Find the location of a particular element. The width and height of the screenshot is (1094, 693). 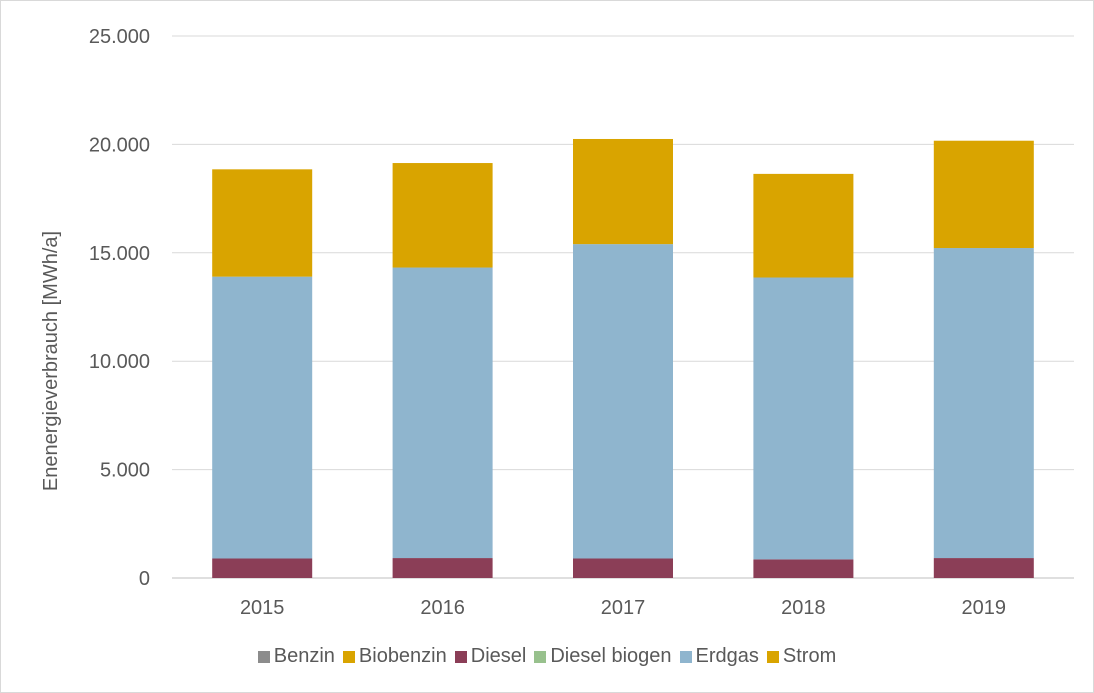

y-tick-label: 5.000 is located at coordinates (125, 471).